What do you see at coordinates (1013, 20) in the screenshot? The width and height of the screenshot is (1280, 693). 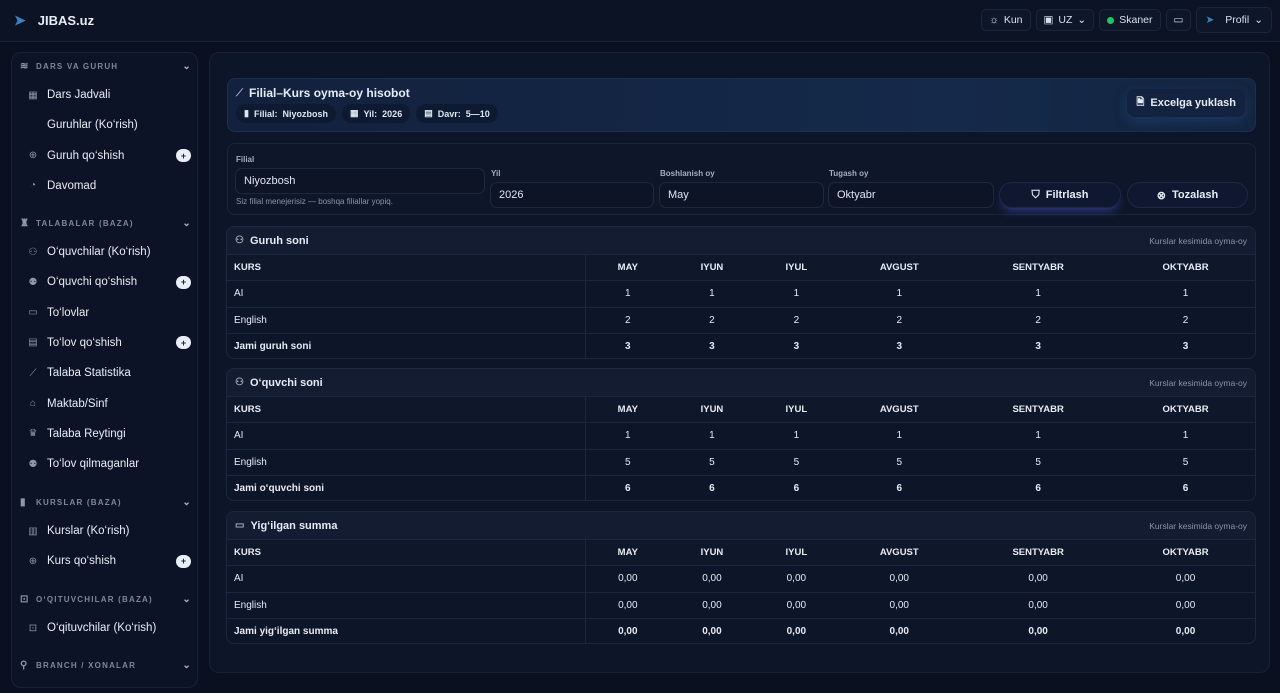 I see `theme-label: Kun` at bounding box center [1013, 20].